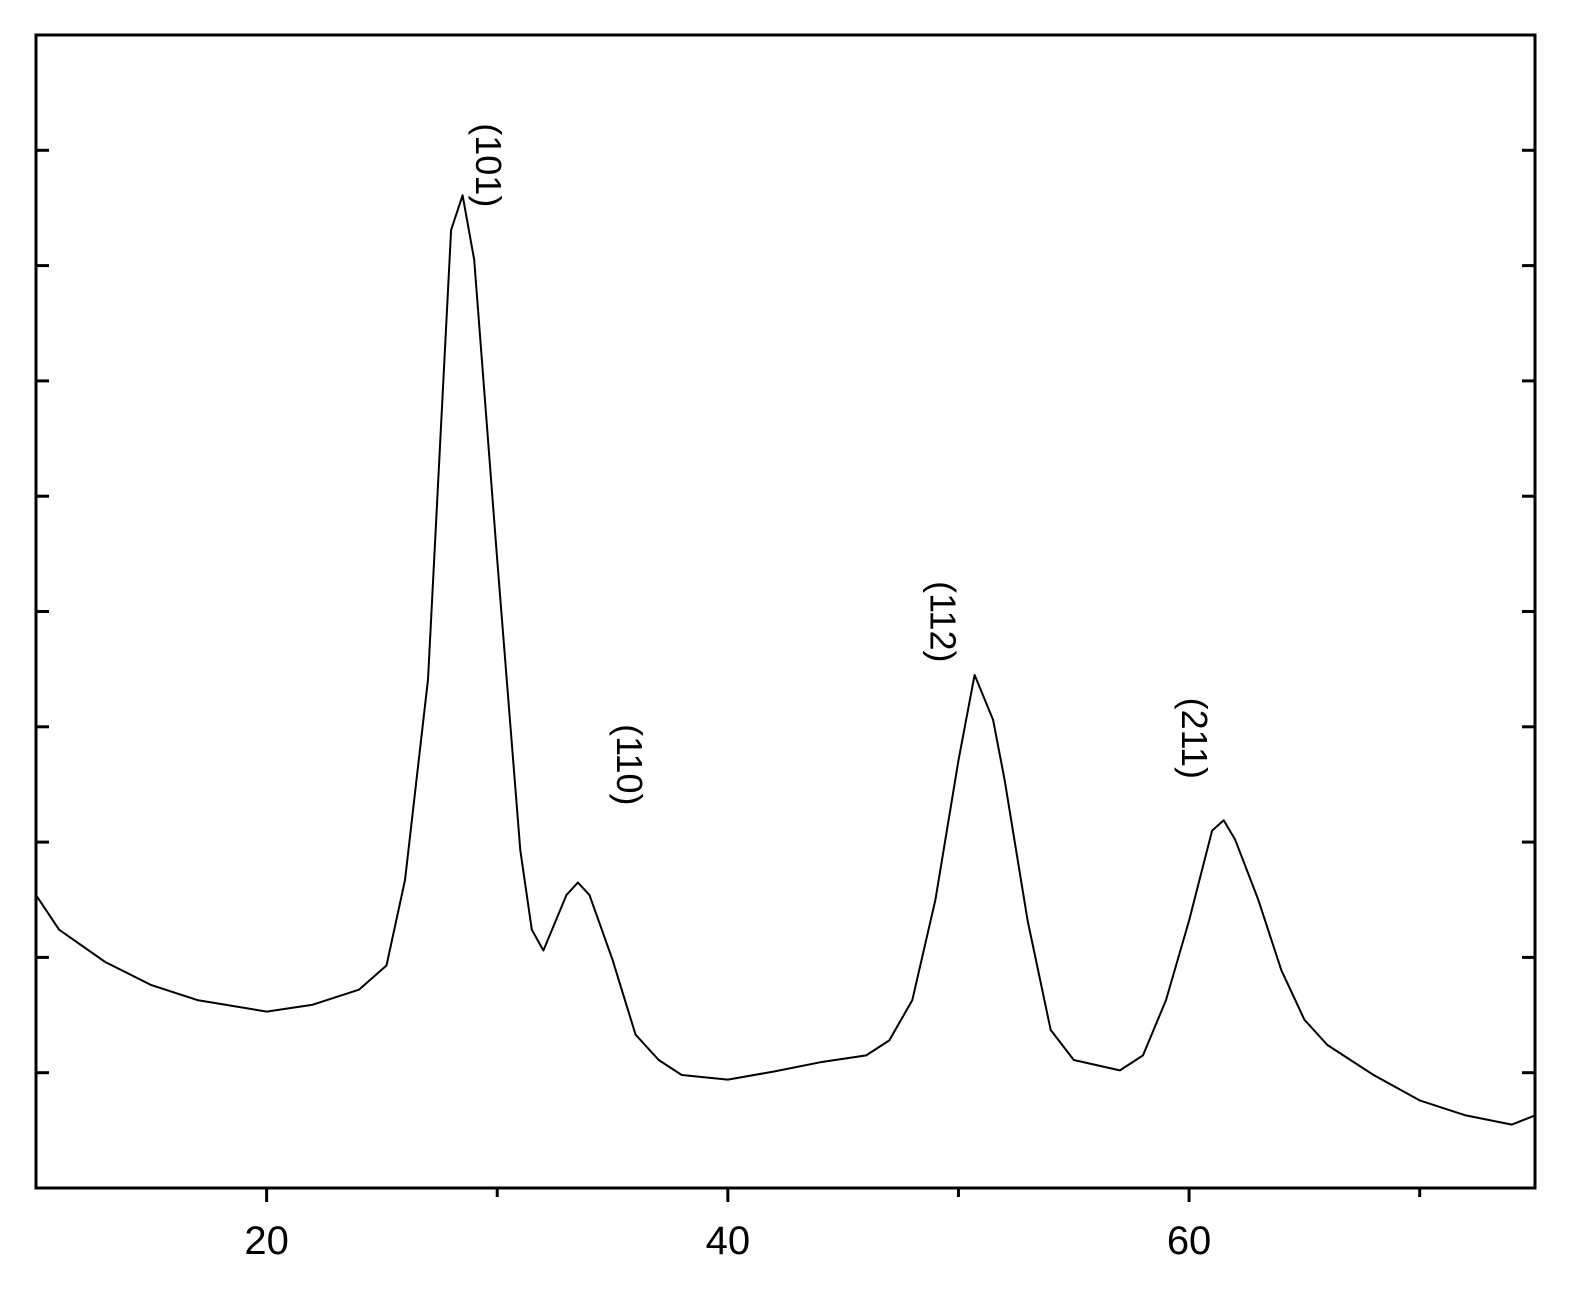 This screenshot has height=1309, width=1573. I want to click on x-tick-label: 40, so click(728, 1241).